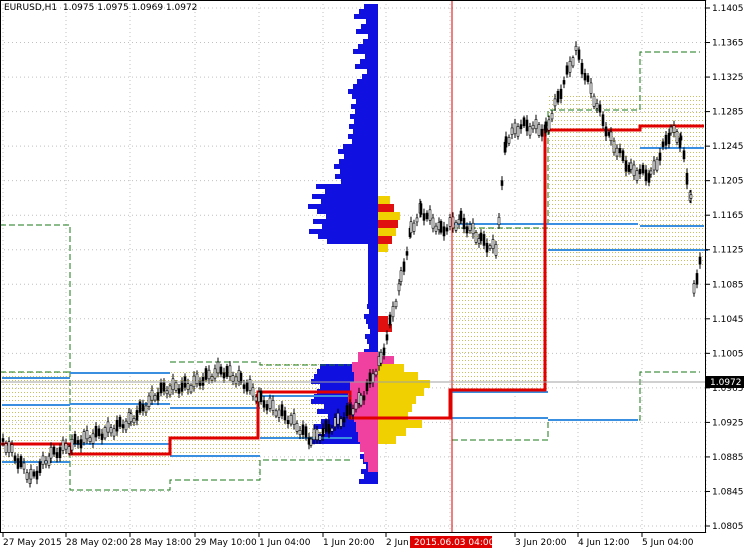 The height and width of the screenshot is (554, 746). What do you see at coordinates (728, 182) in the screenshot?
I see `price-tick-label: 1.1205` at bounding box center [728, 182].